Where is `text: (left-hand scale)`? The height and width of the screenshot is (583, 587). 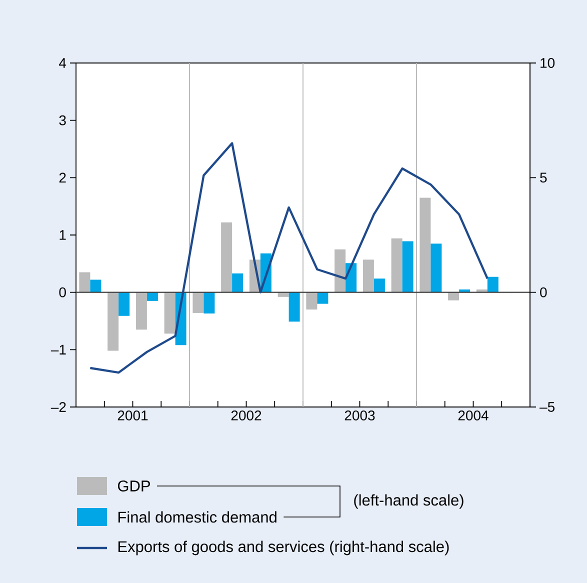 text: (left-hand scale) is located at coordinates (409, 501).